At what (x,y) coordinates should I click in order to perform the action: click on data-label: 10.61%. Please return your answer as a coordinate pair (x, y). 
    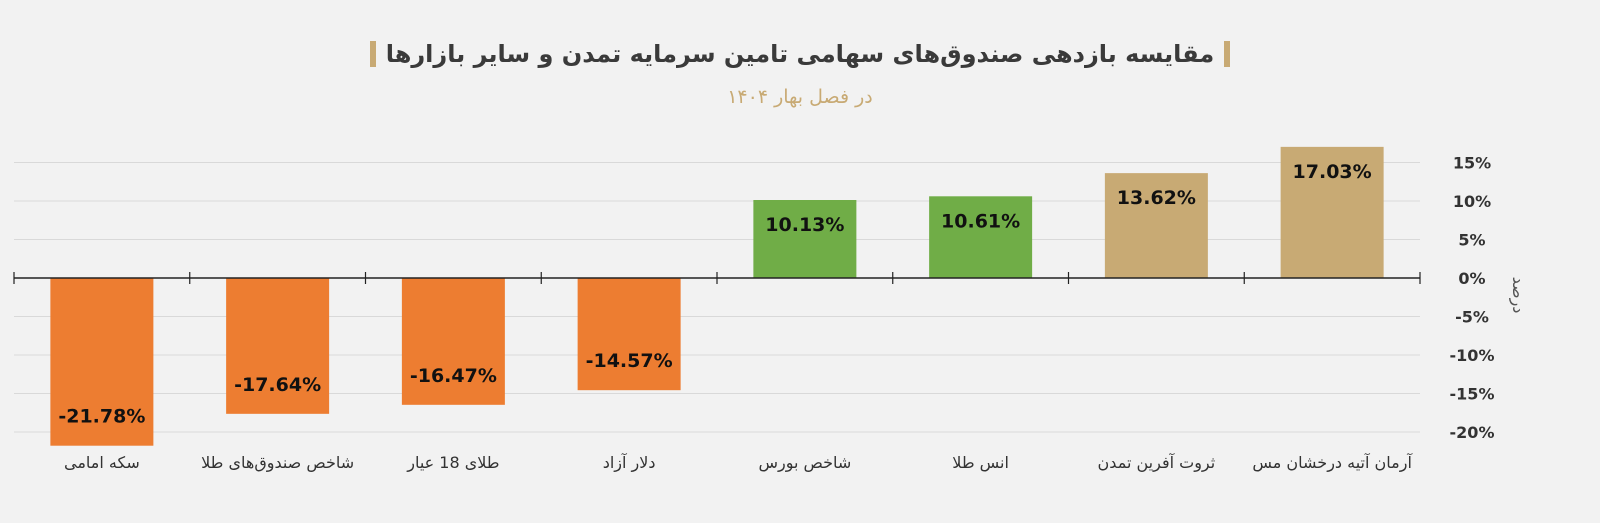
    Looking at the image, I should click on (980, 221).